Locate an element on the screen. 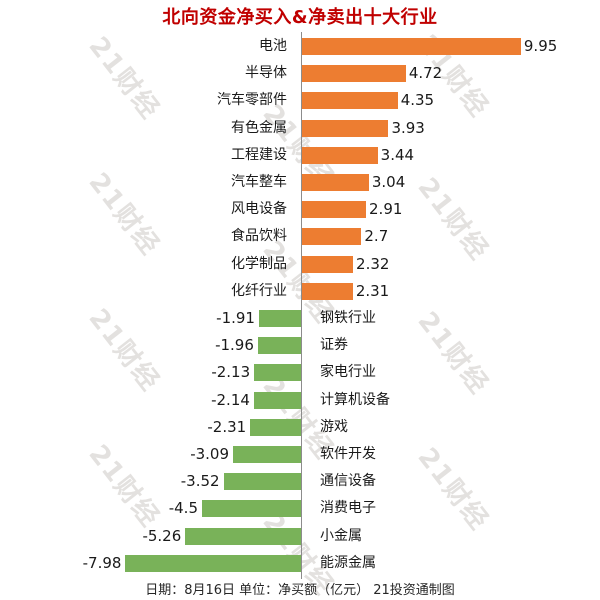  category-label: 小金属 is located at coordinates (341, 535).